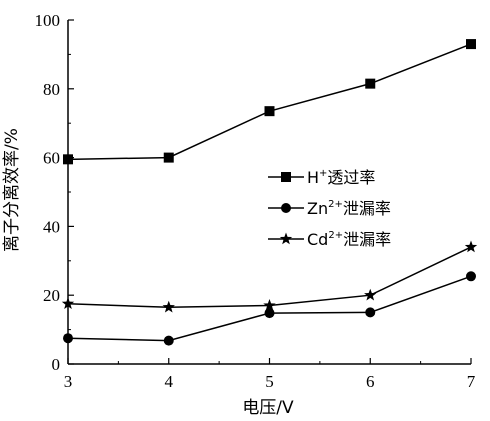 The width and height of the screenshot is (490, 421). What do you see at coordinates (51, 89) in the screenshot?
I see `y-tick-label: 80` at bounding box center [51, 89].